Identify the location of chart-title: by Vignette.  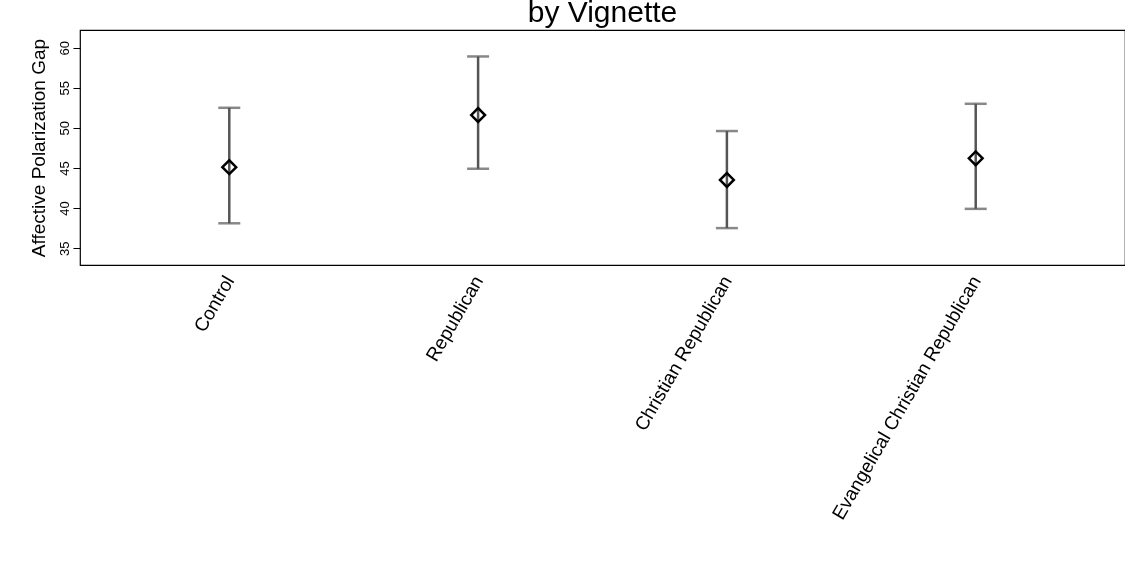
(602, 14).